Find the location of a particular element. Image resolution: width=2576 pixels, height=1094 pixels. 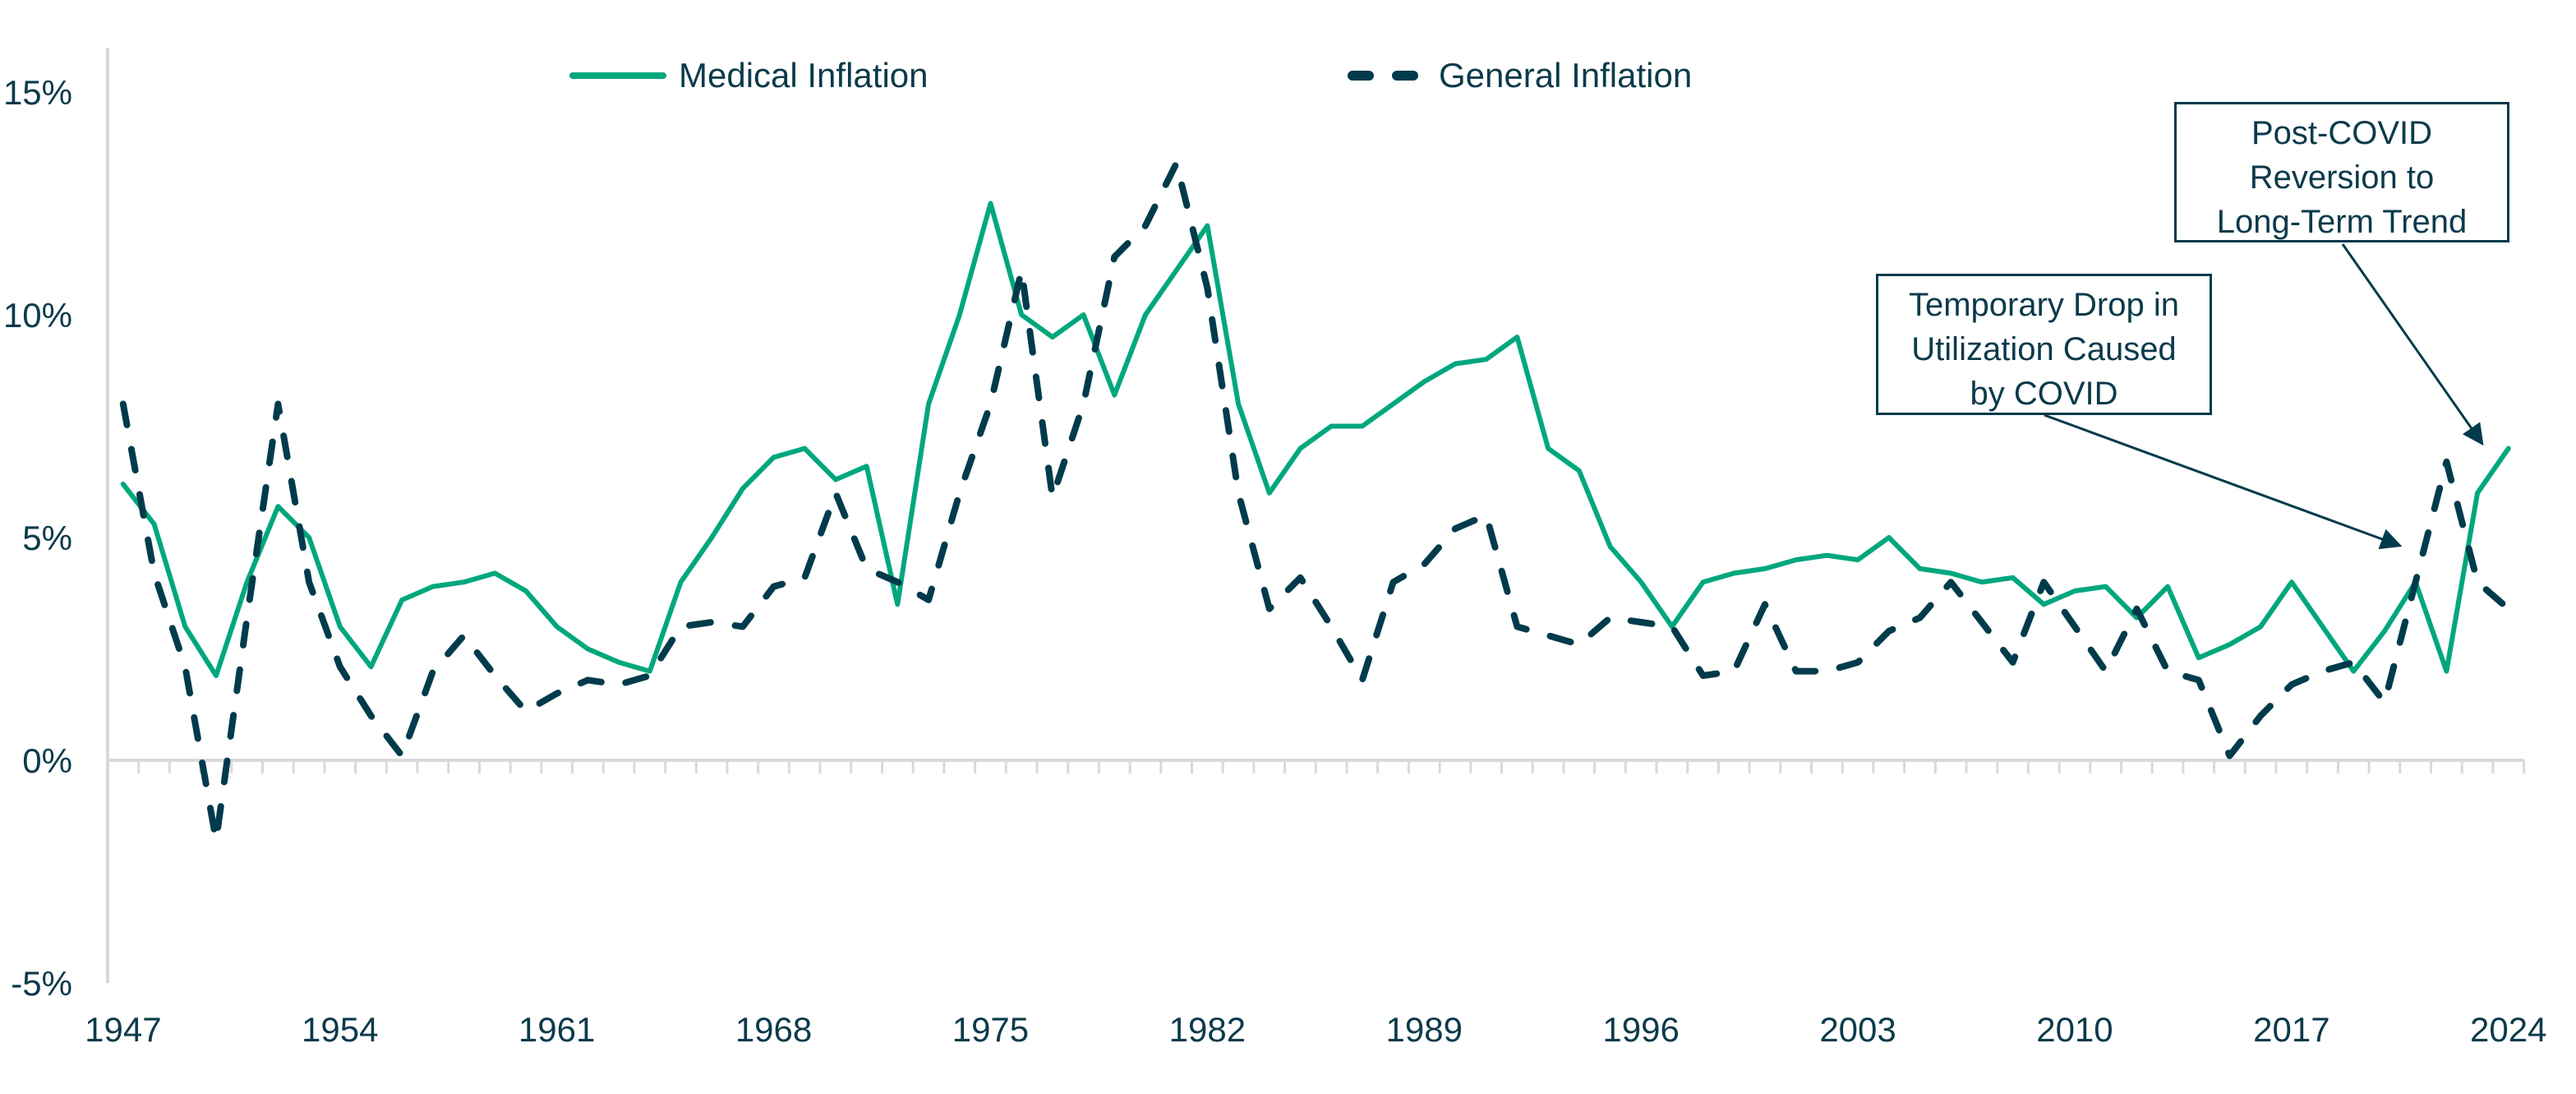

x-tick-label: 2024 is located at coordinates (2508, 1029).